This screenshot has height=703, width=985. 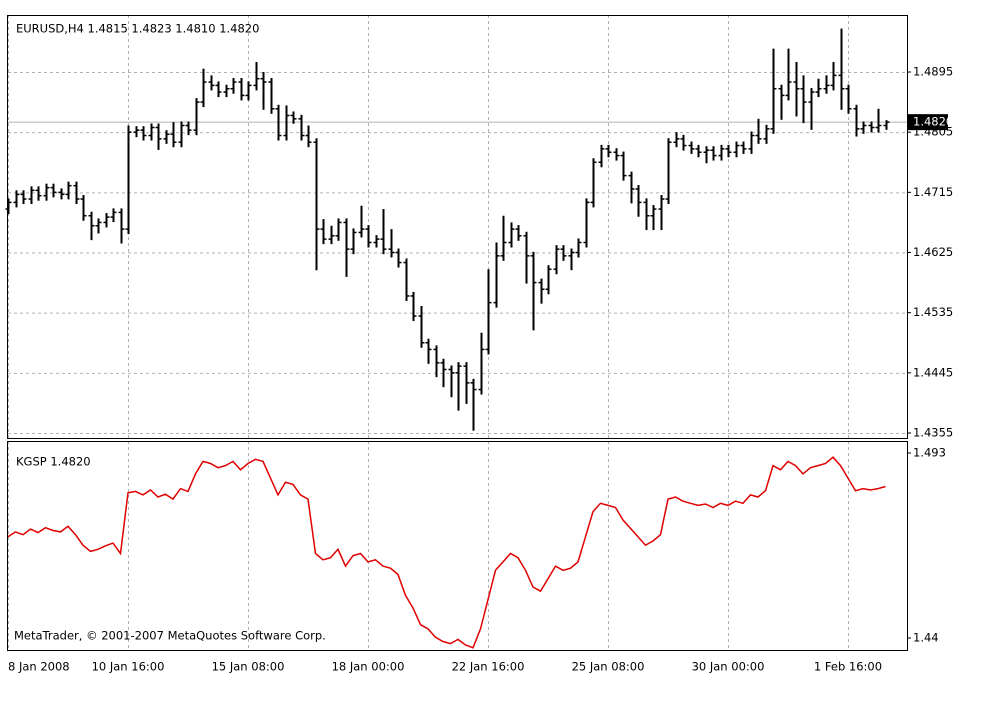 What do you see at coordinates (929, 453) in the screenshot?
I see `y-tick-label: 1.493` at bounding box center [929, 453].